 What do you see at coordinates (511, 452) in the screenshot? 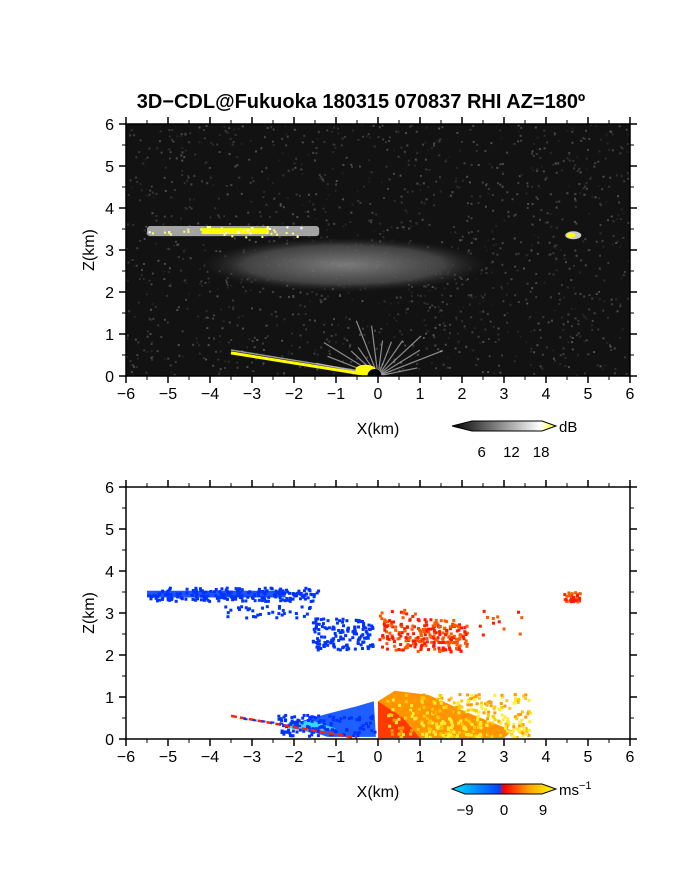
I see `colorbar-tick-label: 12` at bounding box center [511, 452].